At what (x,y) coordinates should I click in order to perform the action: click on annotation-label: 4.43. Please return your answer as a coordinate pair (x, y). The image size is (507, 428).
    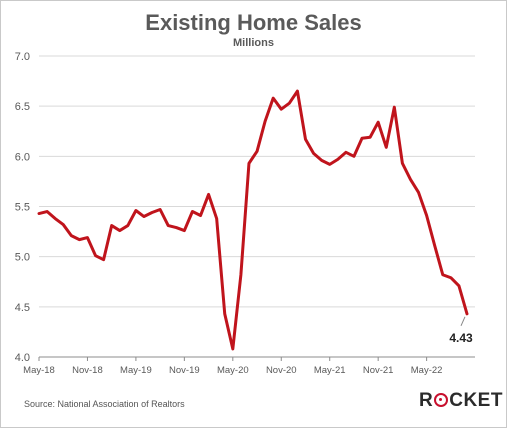
    Looking at the image, I should click on (461, 338).